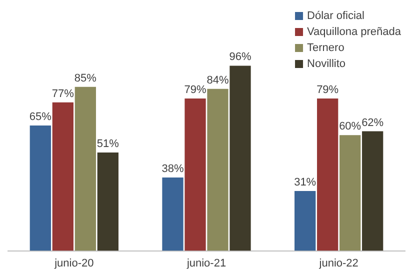 This screenshot has width=413, height=278. Describe the element at coordinates (108, 144) in the screenshot. I see `data-label: 51%` at that location.